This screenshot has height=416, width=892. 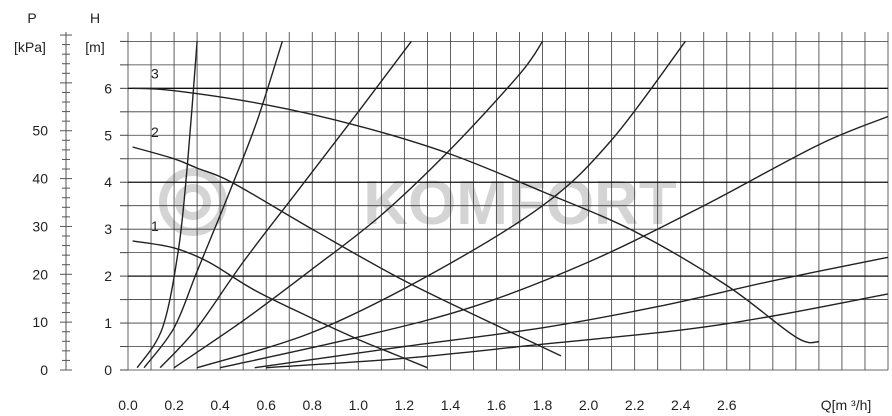 I want to click on m-tick-label: 3, so click(x=108, y=229).